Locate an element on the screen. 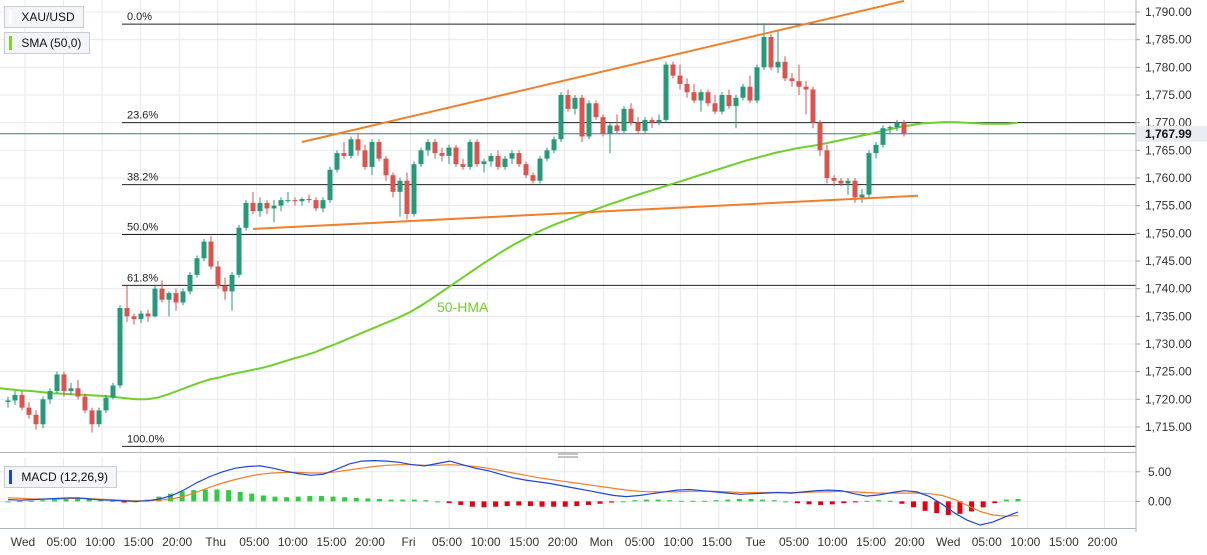 The height and width of the screenshot is (555, 1207). y-tick-label: 1,760.00 is located at coordinates (1168, 178).